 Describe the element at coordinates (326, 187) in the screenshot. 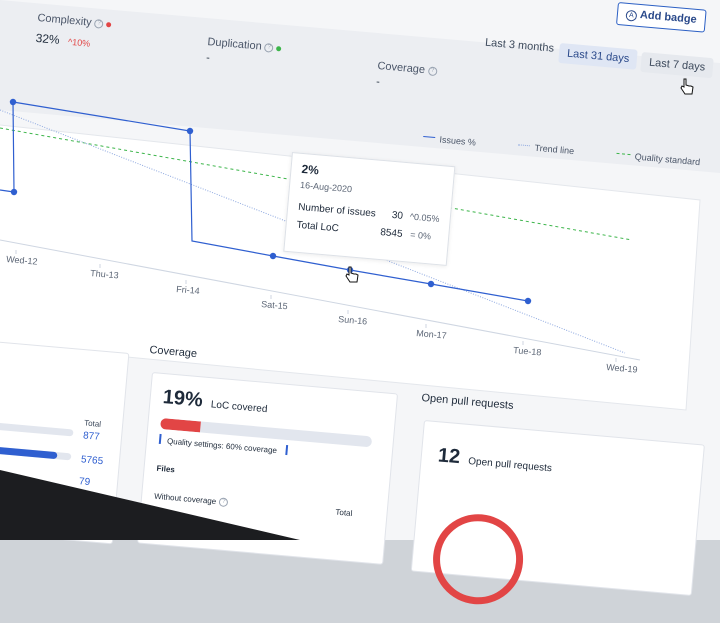

I see `tooltip-date: 16-Aug-2020` at that location.